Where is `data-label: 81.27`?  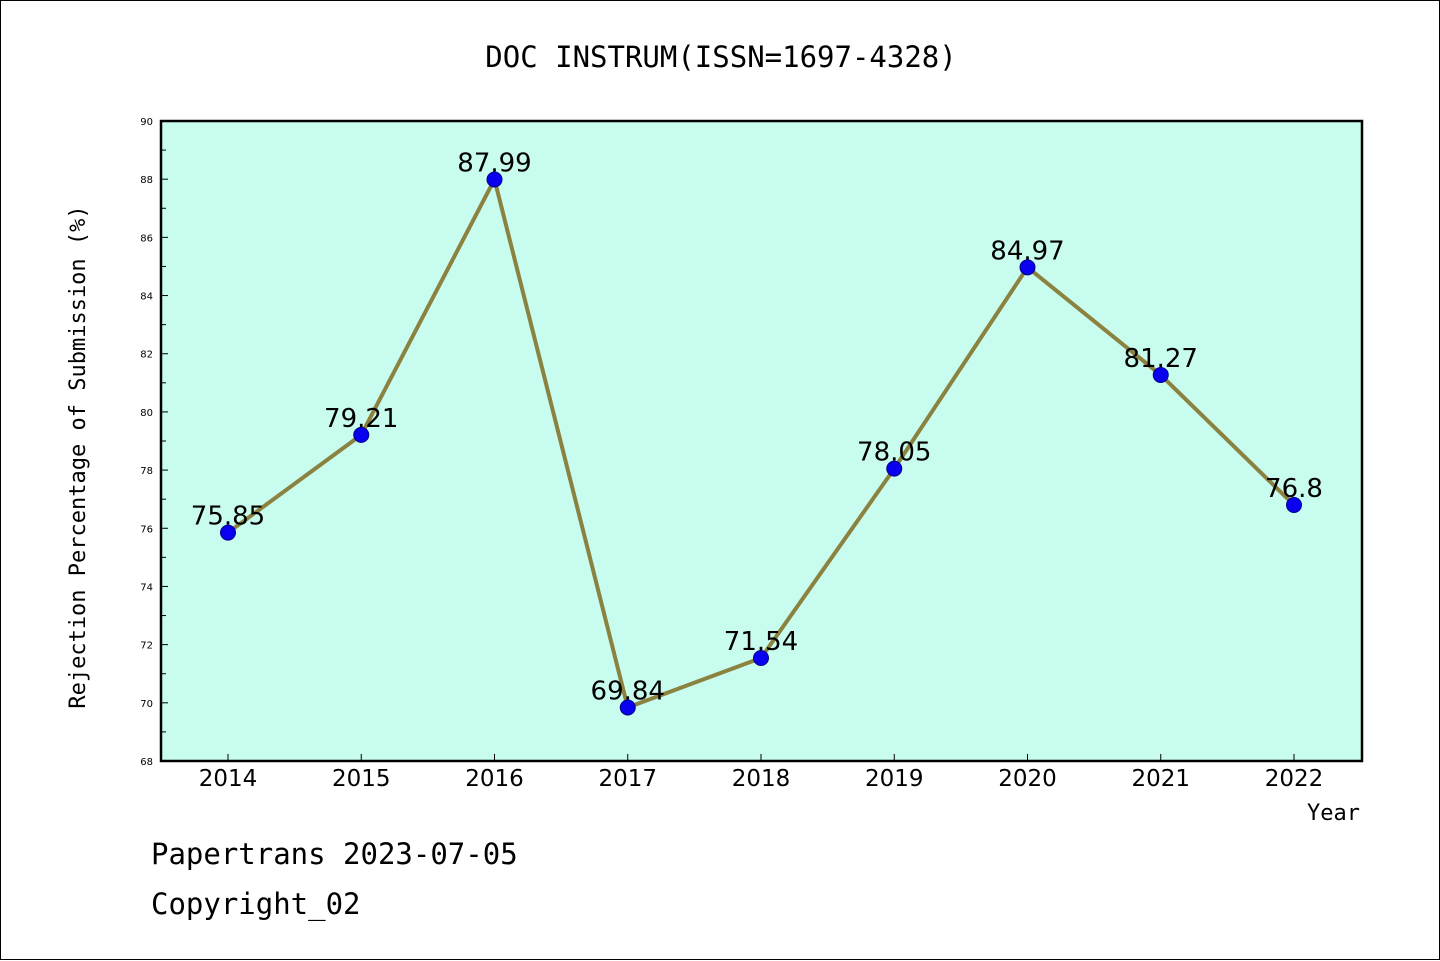 data-label: 81.27 is located at coordinates (1161, 359).